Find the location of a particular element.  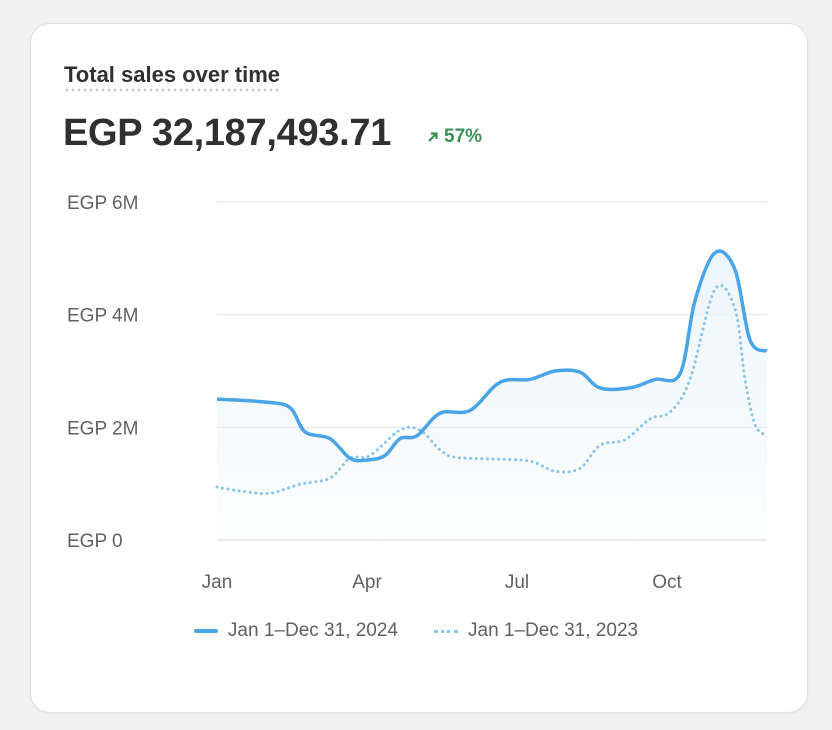

legend-item-2023: Jan 1–Dec 31, 2023 is located at coordinates (536, 631).